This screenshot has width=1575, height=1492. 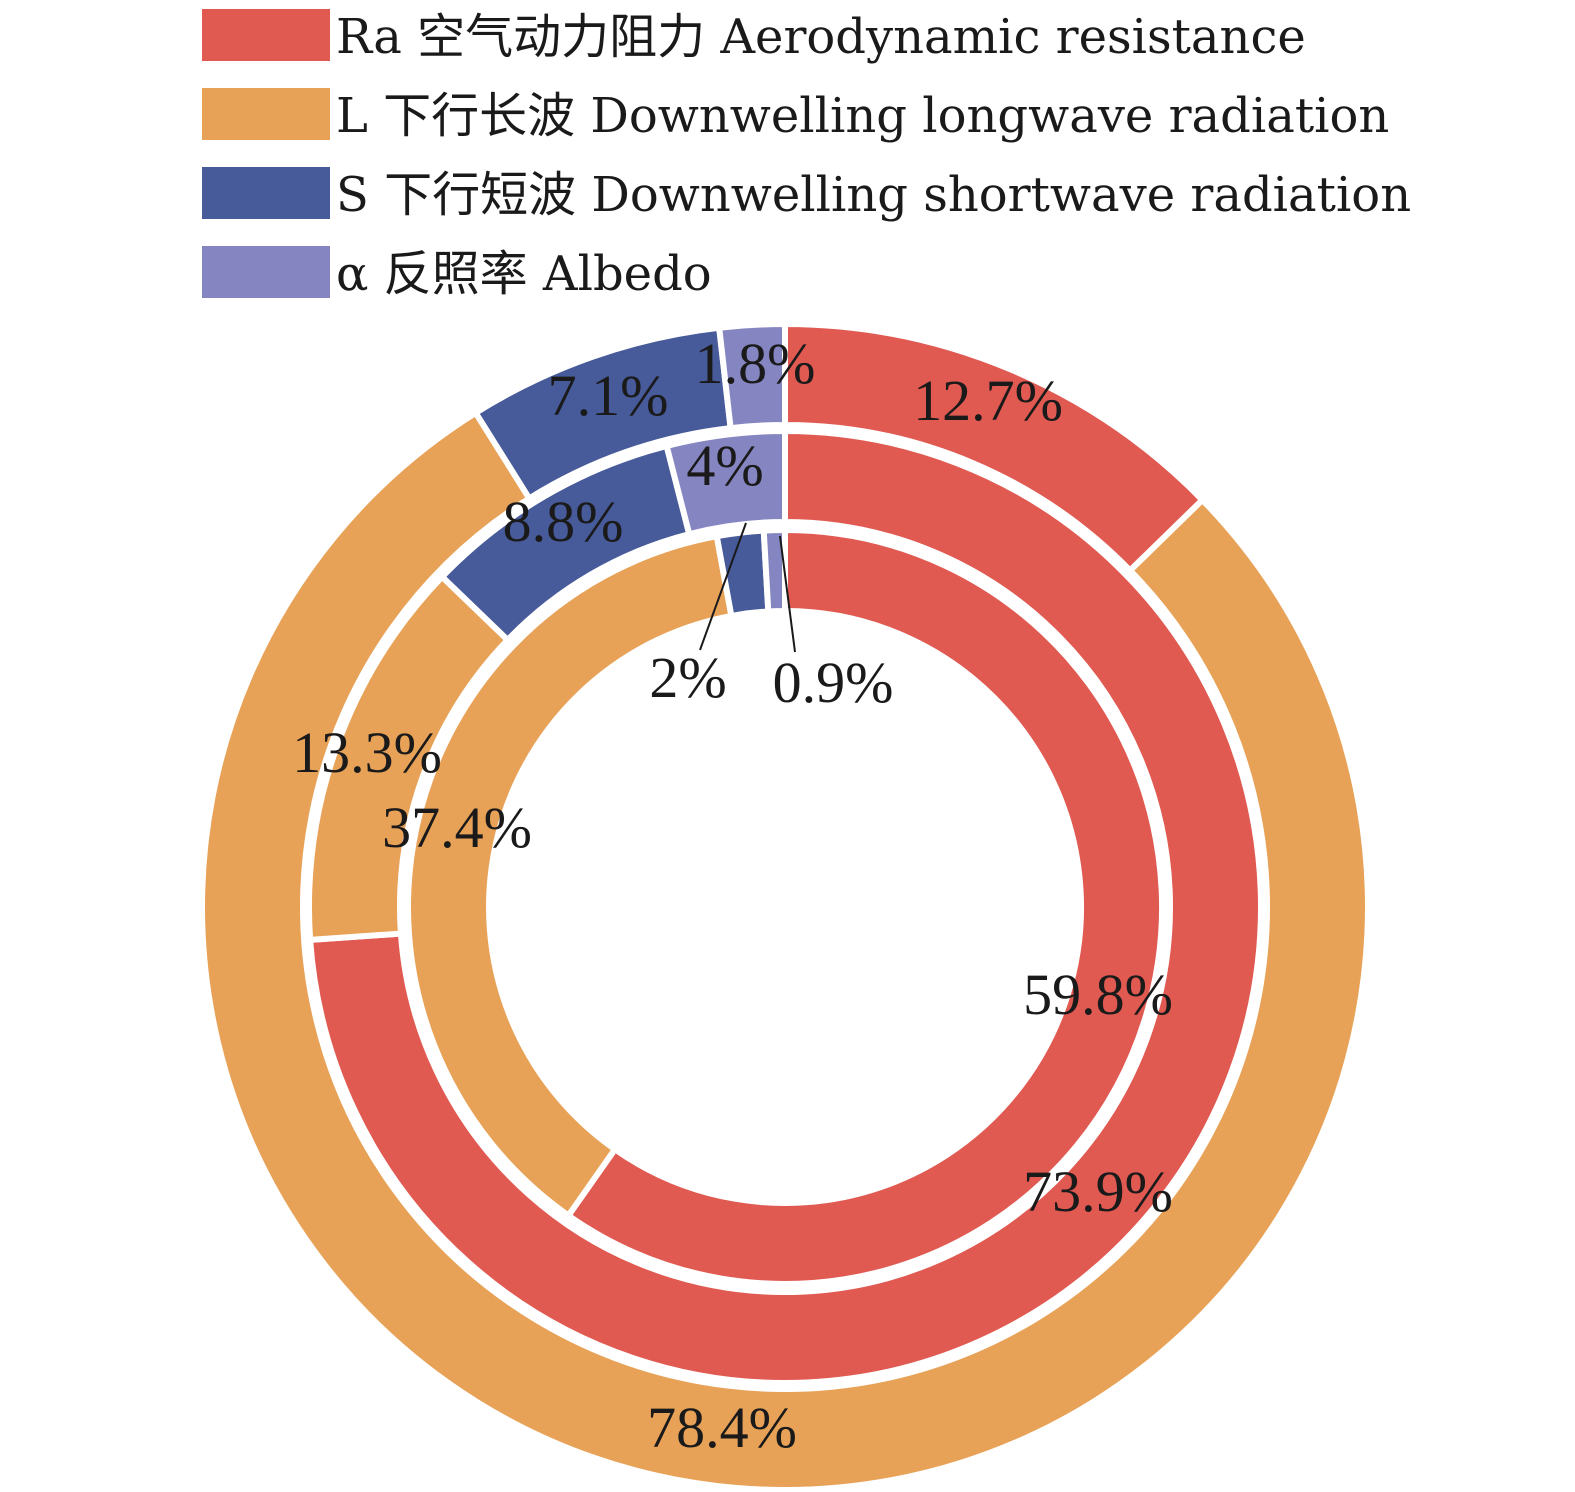 What do you see at coordinates (457, 827) in the screenshot?
I see `inner-ring-label-l: 37.4%` at bounding box center [457, 827].